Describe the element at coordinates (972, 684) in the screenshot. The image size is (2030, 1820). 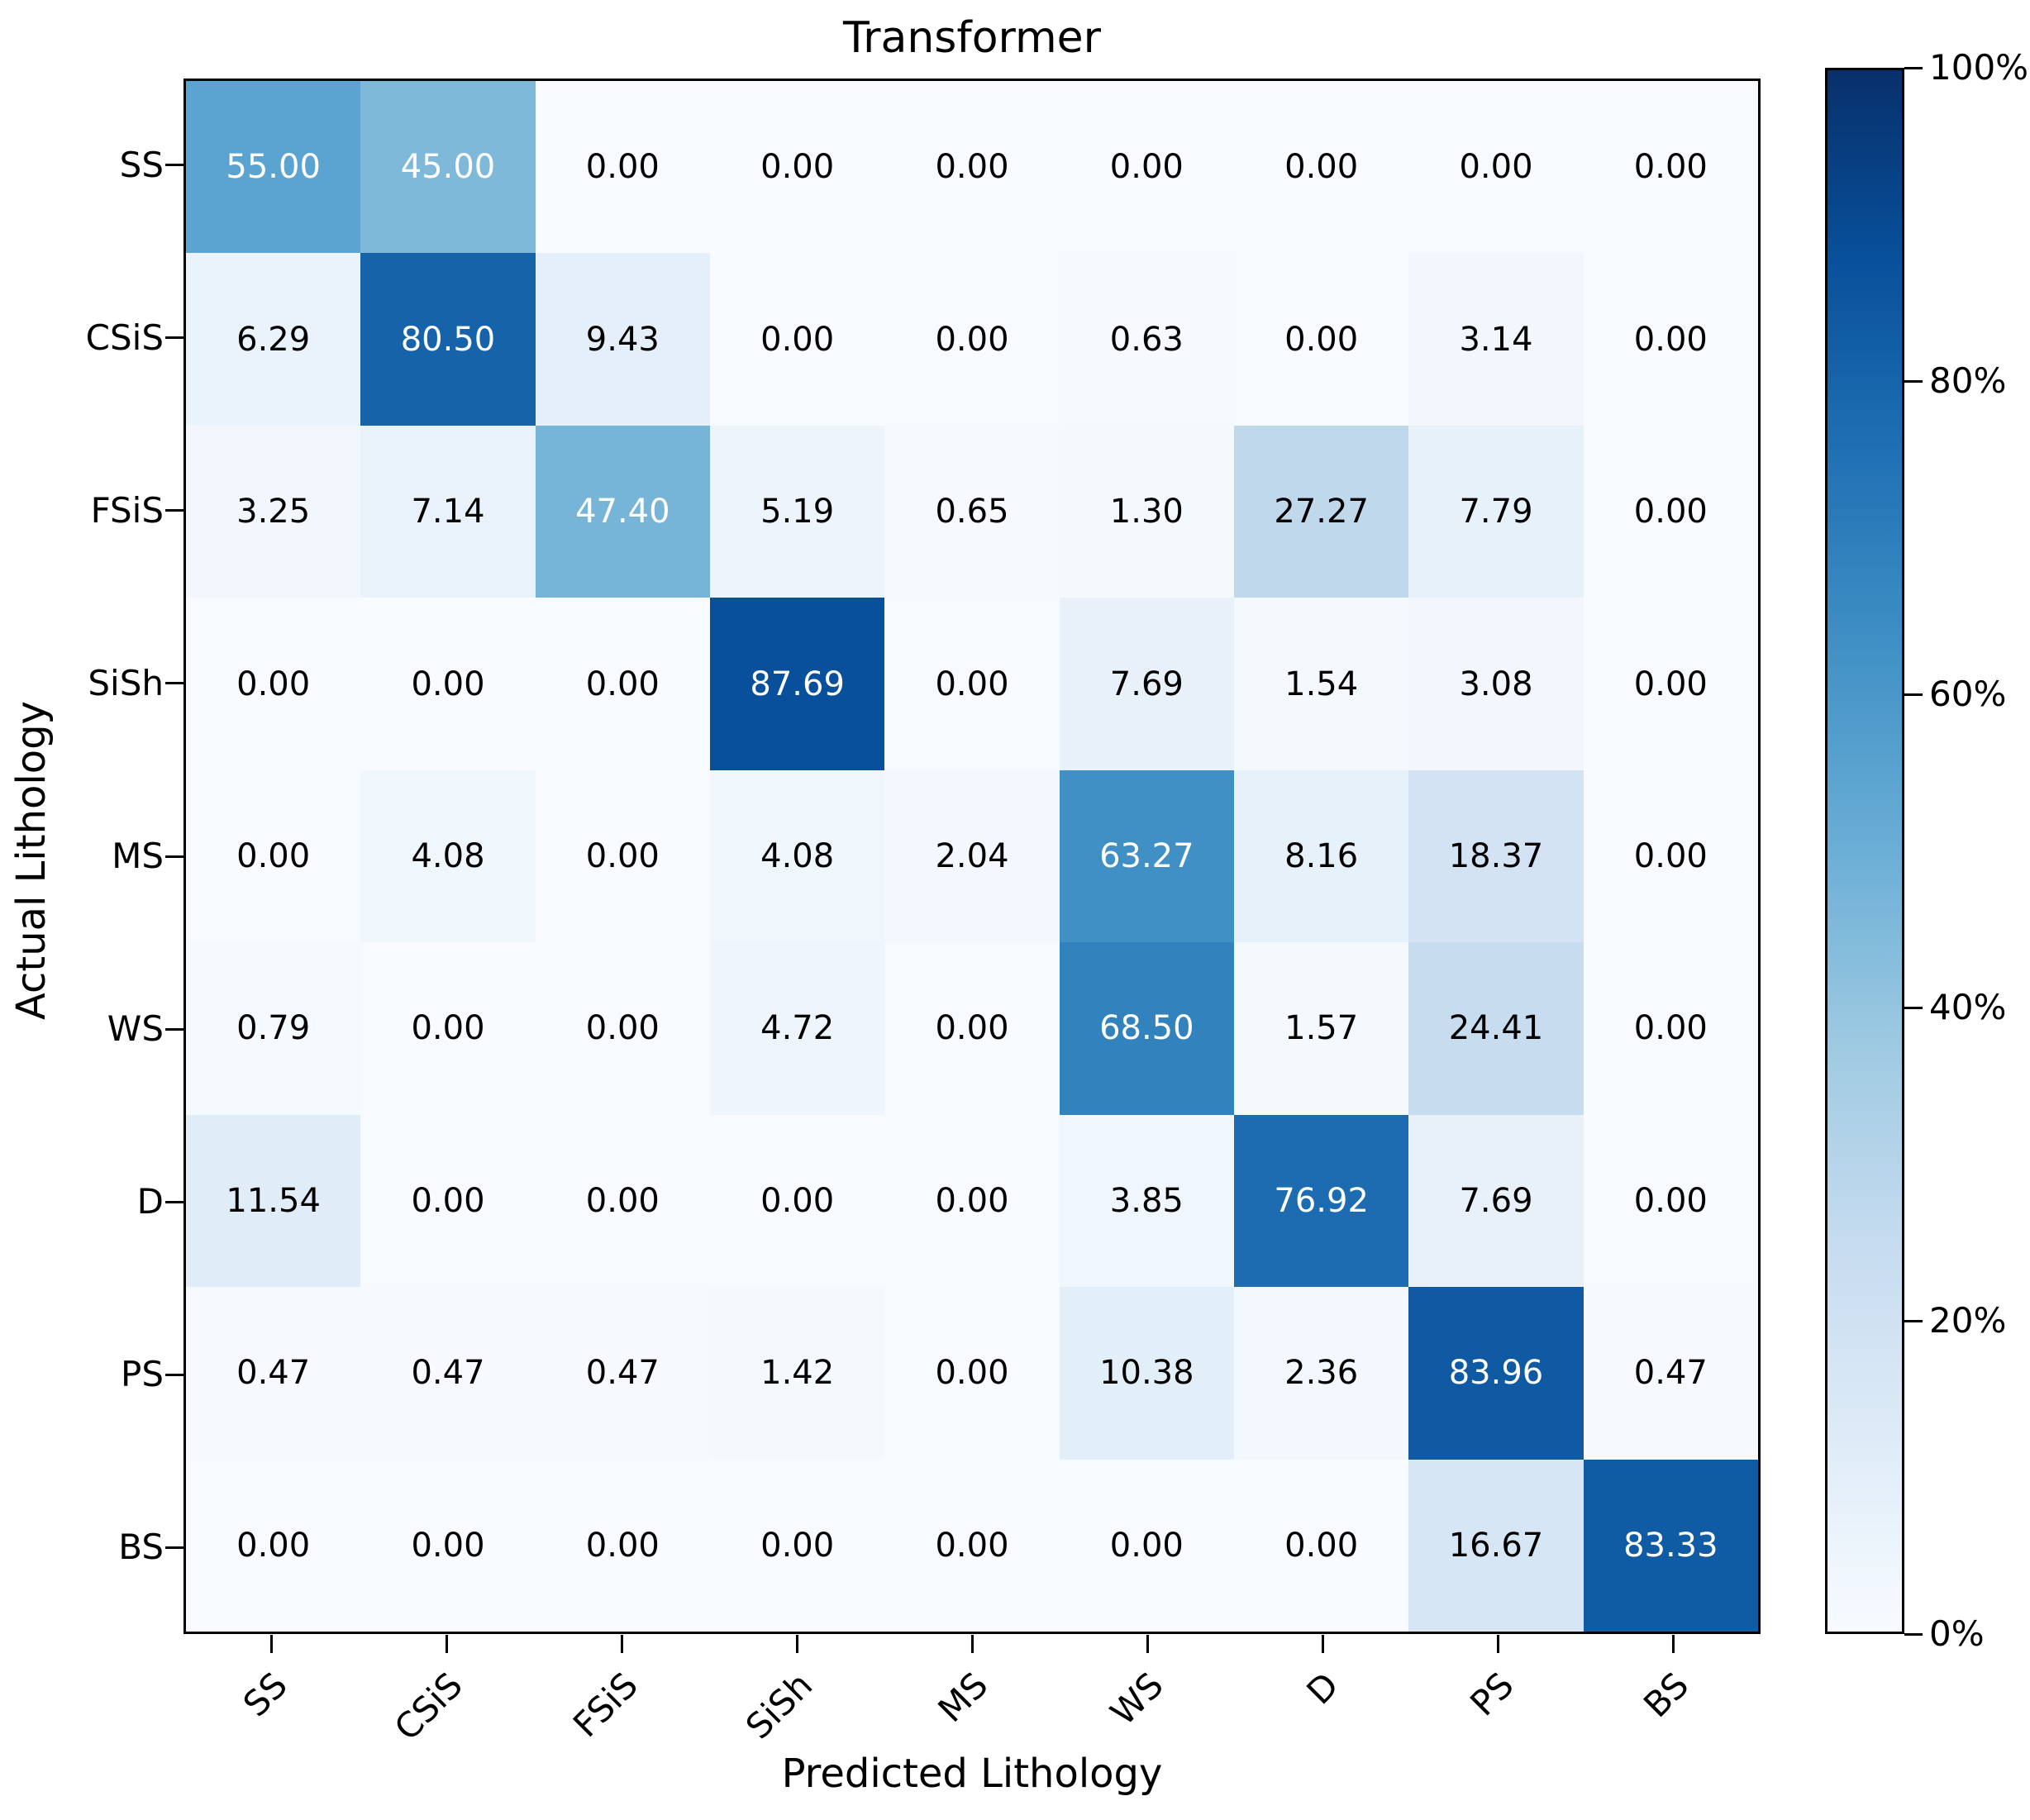
I see `heatmap-cell-SiSh-MS: 0.00` at that location.